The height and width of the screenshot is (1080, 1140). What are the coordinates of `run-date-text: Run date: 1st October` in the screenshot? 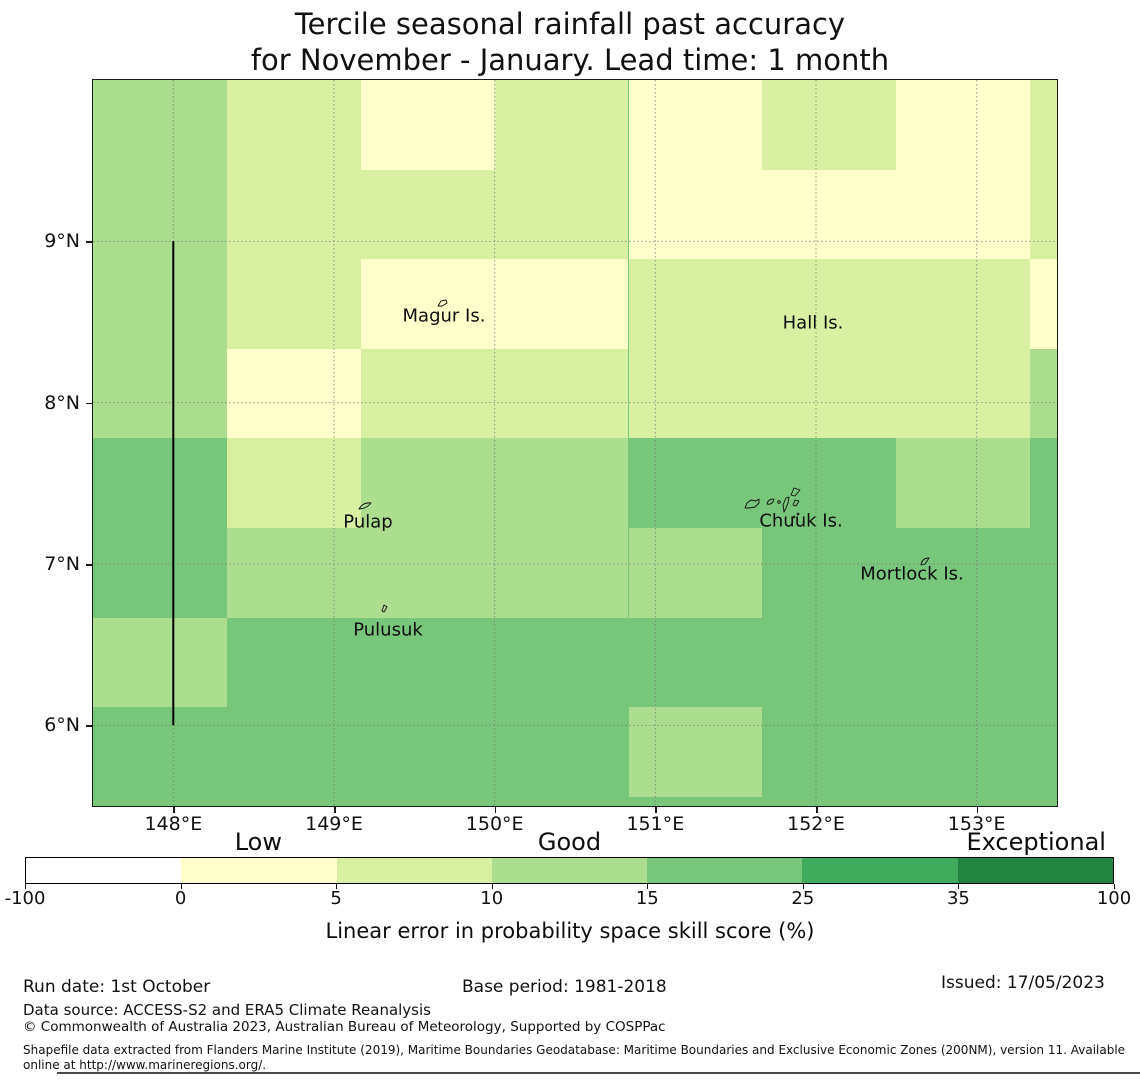 It's located at (117, 987).